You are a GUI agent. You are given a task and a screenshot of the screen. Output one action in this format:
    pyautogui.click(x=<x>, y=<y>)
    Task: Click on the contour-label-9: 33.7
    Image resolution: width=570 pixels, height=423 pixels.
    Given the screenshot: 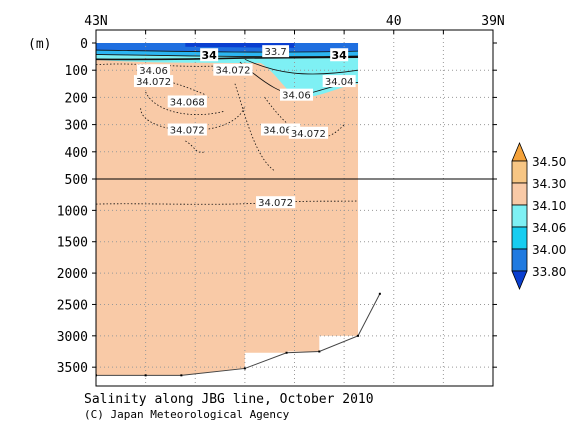 What is the action you would take?
    pyautogui.click(x=276, y=52)
    